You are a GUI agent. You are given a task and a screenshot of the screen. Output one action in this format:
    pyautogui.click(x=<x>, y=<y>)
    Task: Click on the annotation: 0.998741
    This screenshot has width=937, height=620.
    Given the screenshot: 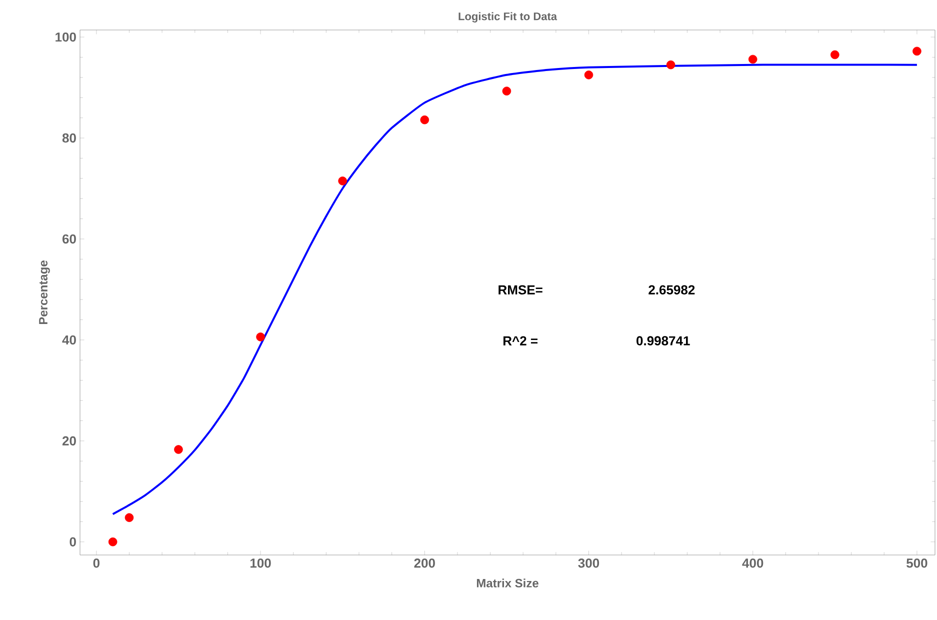 What is the action you would take?
    pyautogui.click(x=663, y=341)
    